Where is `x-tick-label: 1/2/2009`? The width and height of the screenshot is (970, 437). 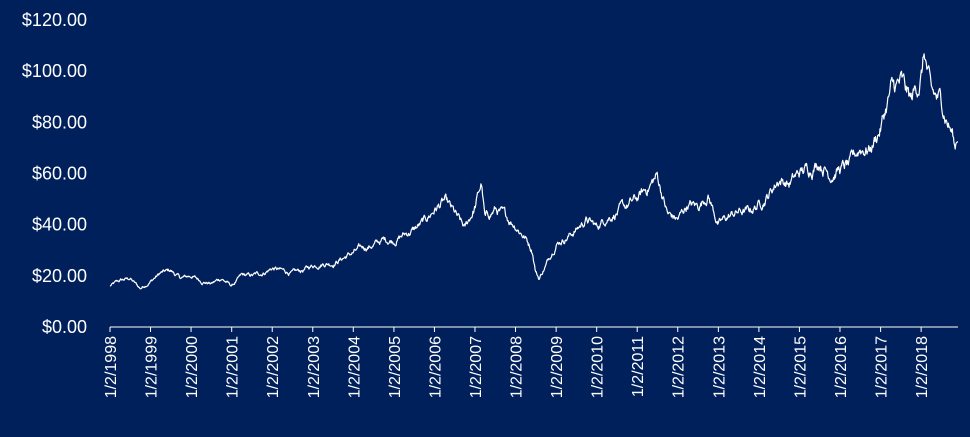
x-tick-label: 1/2/2009 is located at coordinates (557, 367).